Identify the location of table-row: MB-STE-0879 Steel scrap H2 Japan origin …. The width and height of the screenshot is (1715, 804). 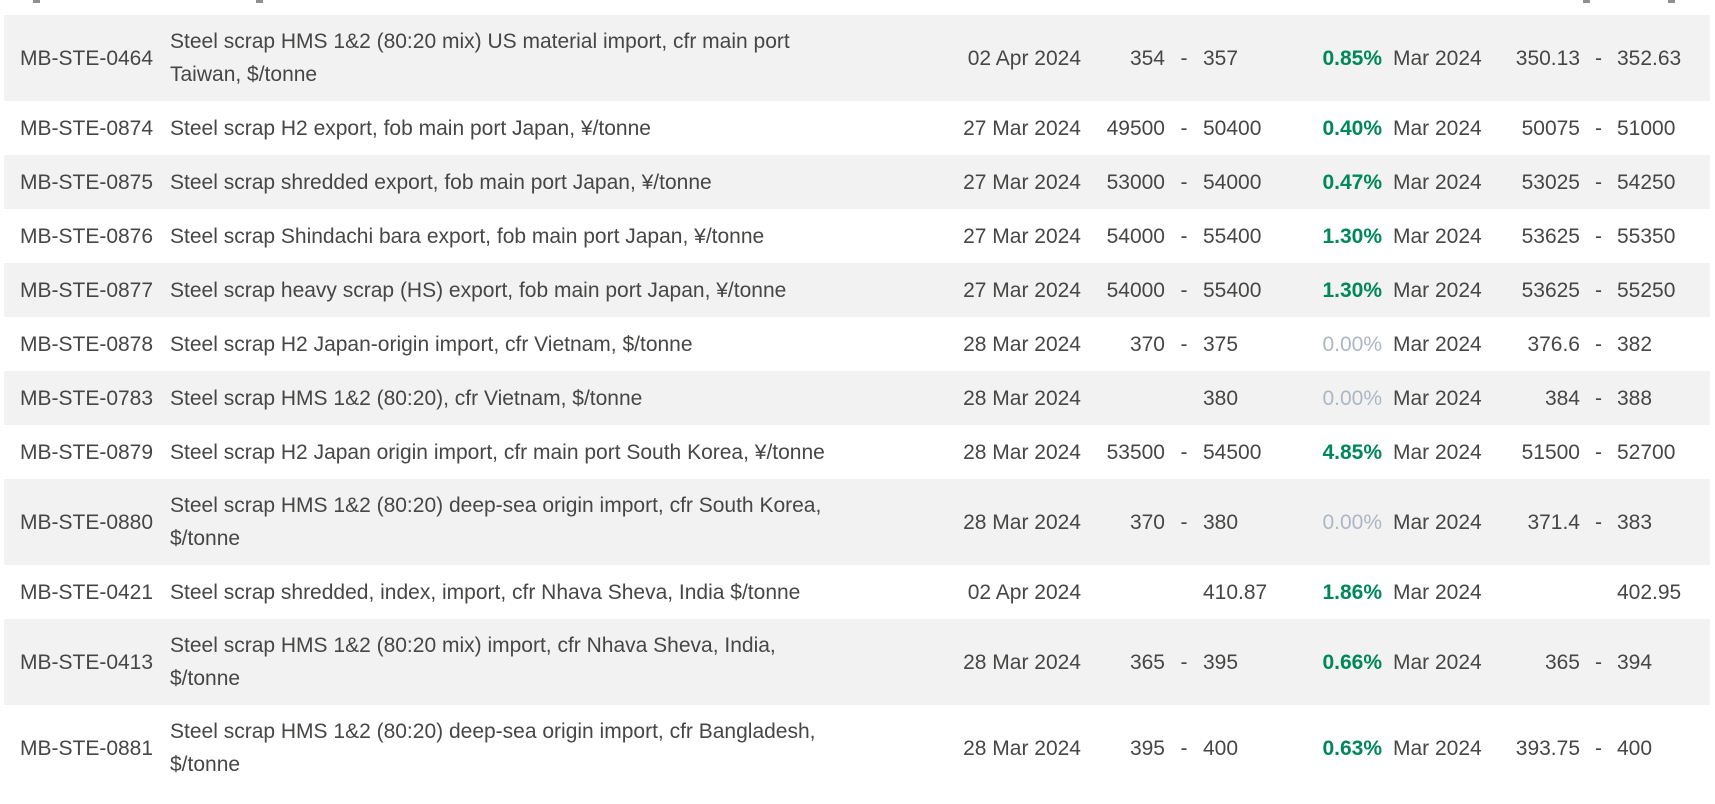
(857, 452).